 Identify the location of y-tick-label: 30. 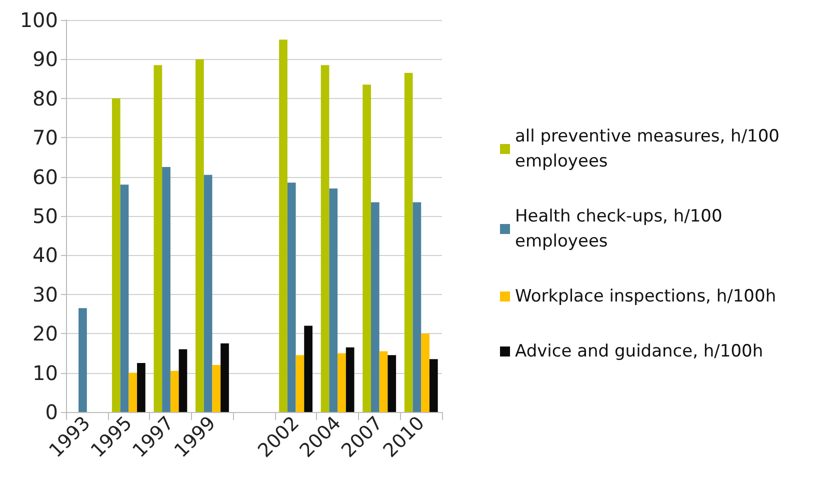
(45, 294).